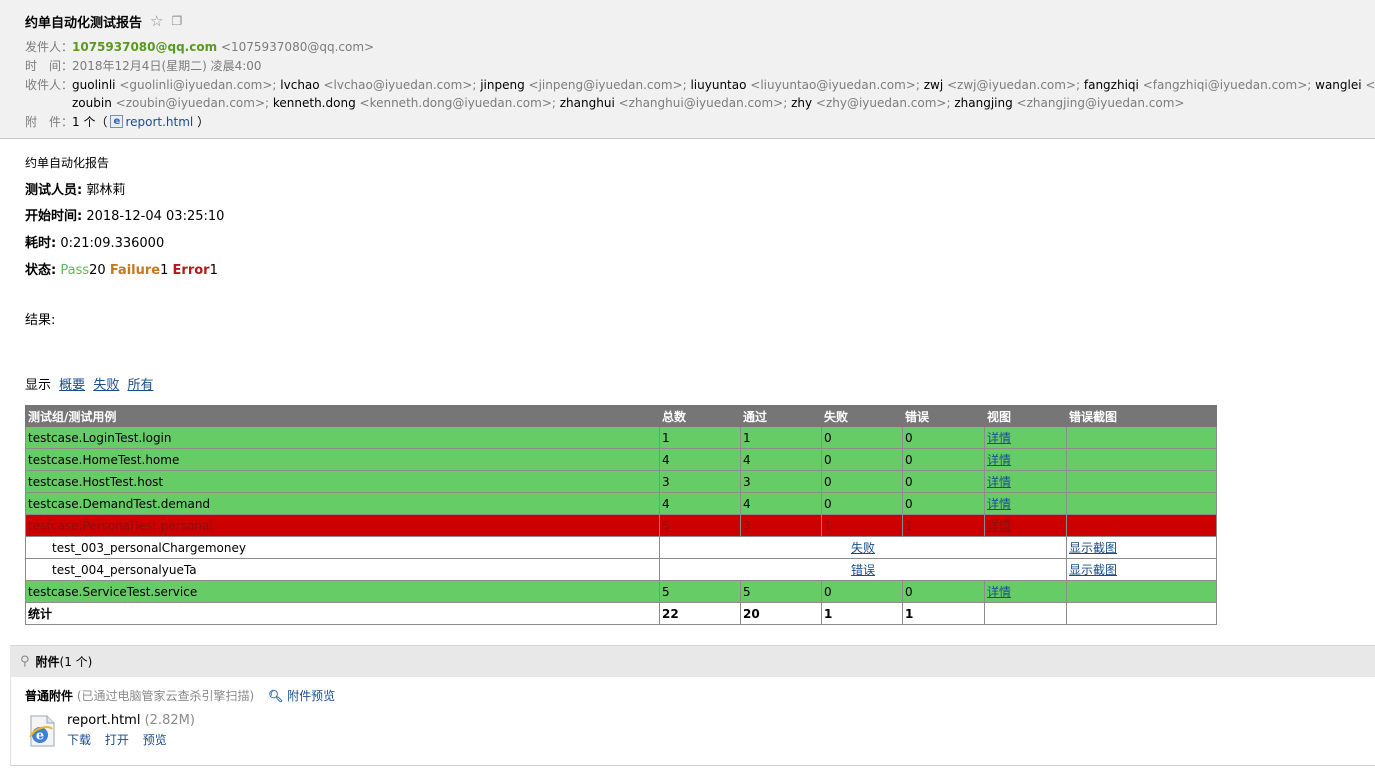 The image size is (1375, 778). What do you see at coordinates (718, 85) in the screenshot?
I see `recipient-name: liuyuntao` at bounding box center [718, 85].